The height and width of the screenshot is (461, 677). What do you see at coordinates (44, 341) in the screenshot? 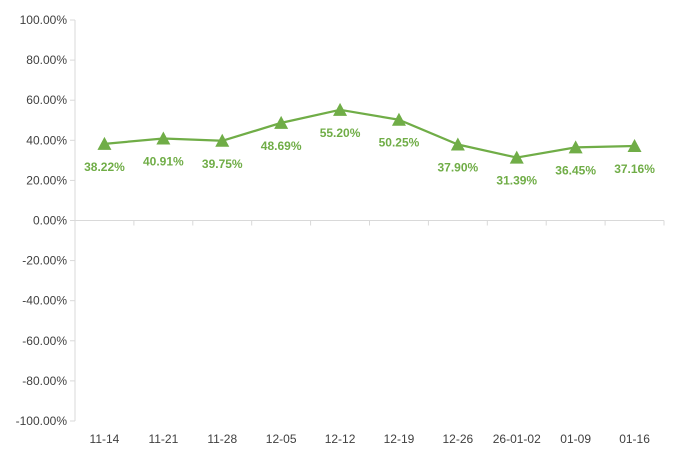
I see `y-tick-label: -60.00%` at bounding box center [44, 341].